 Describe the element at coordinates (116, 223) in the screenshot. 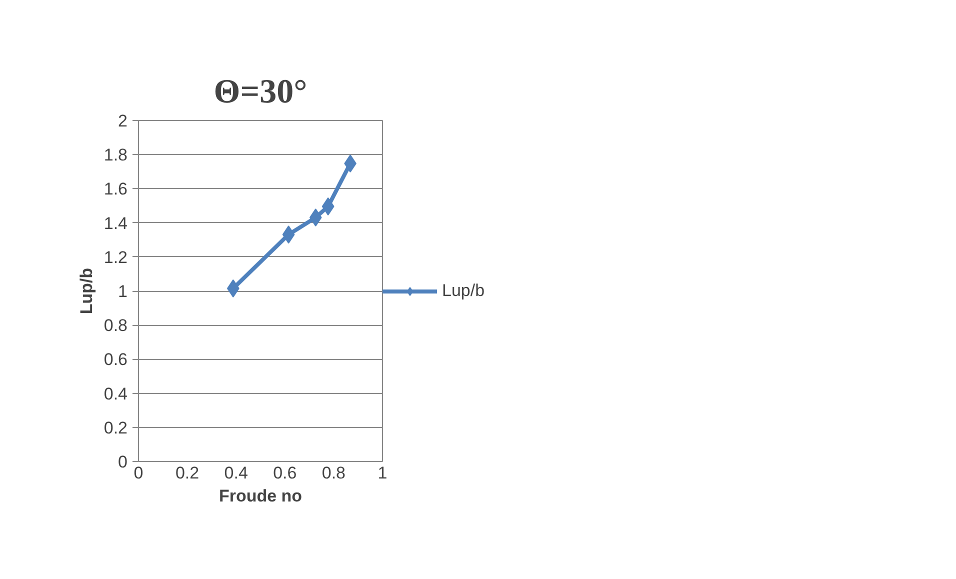

I see `y-tick-label: 1.4` at that location.